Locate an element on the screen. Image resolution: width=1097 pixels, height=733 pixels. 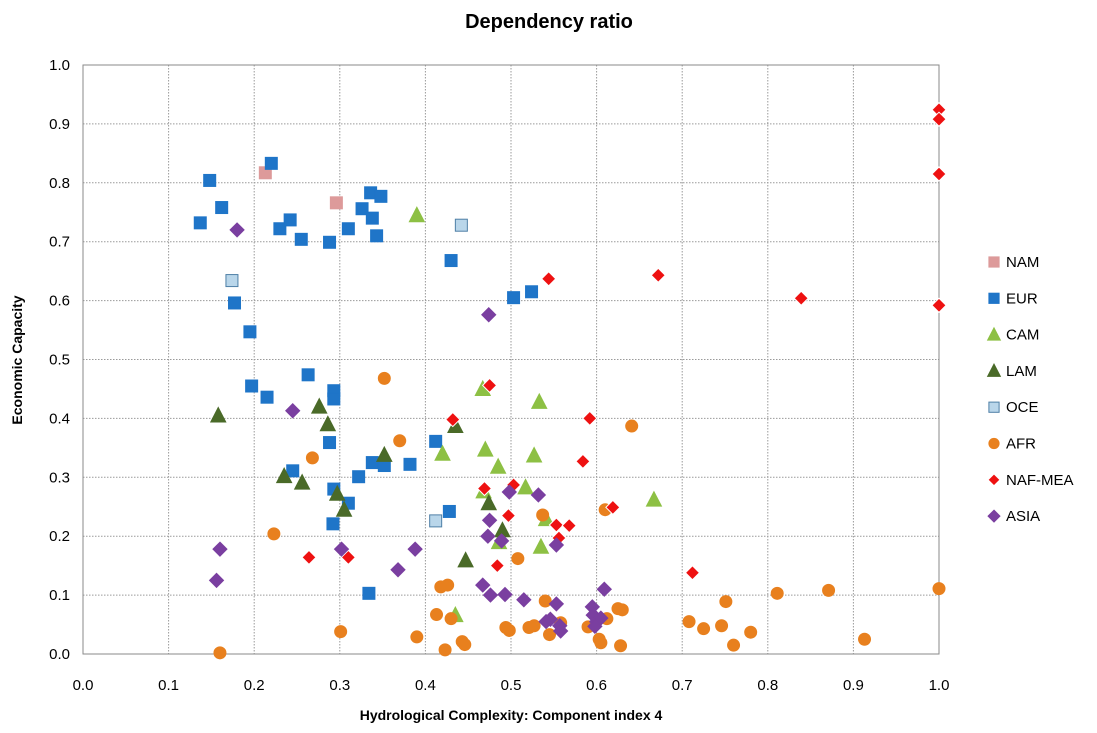
x-tick-label: 1.0 is located at coordinates (939, 685).